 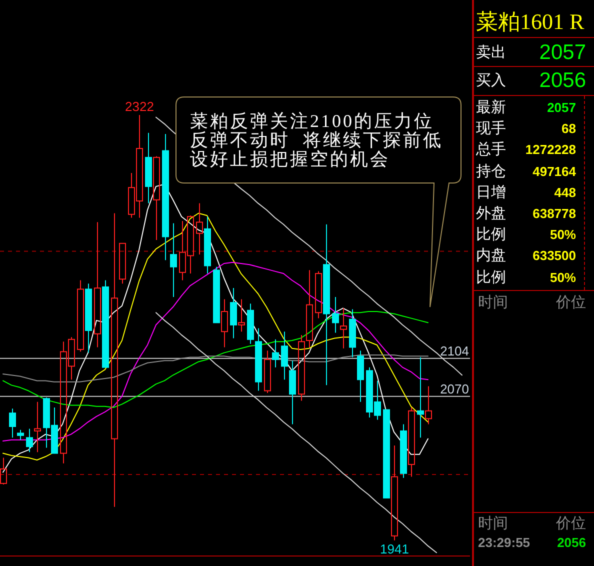 What do you see at coordinates (316, 140) in the screenshot?
I see `annotation: 反弹不动时 将继续下探前低` at bounding box center [316, 140].